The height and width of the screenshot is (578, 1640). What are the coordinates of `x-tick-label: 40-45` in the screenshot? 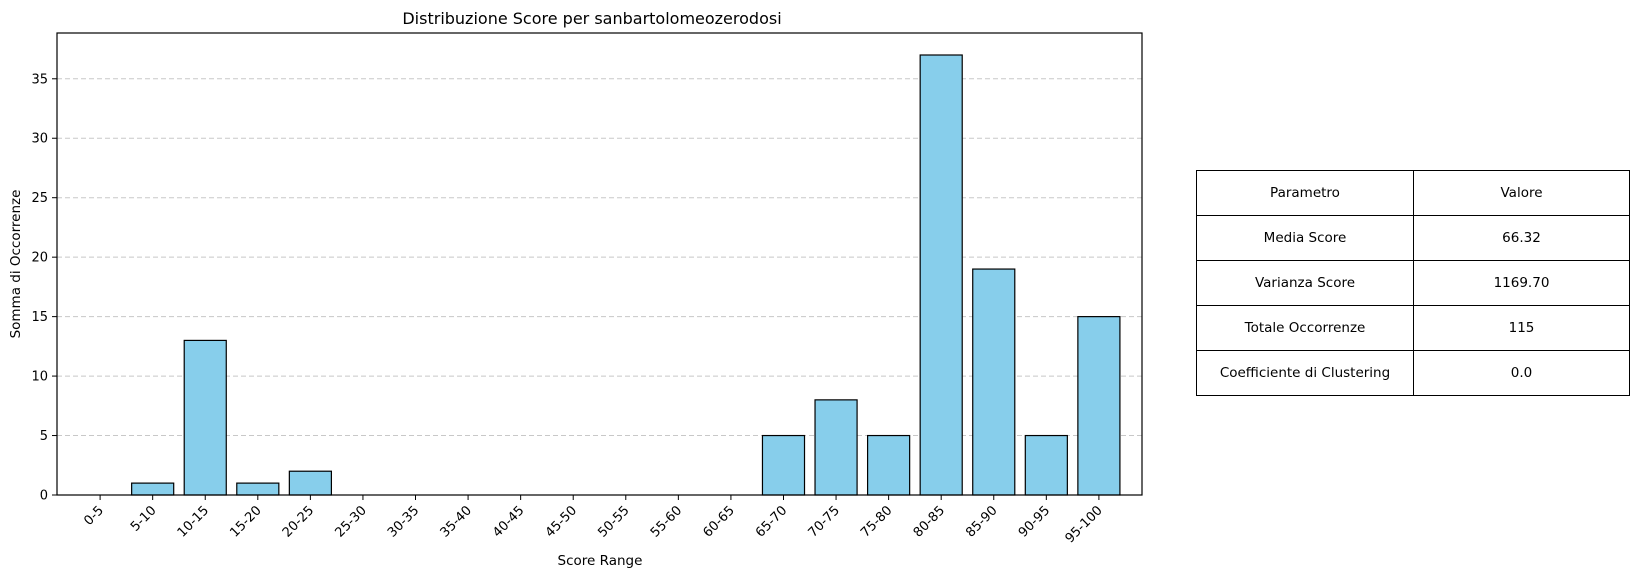 It's located at (508, 521).